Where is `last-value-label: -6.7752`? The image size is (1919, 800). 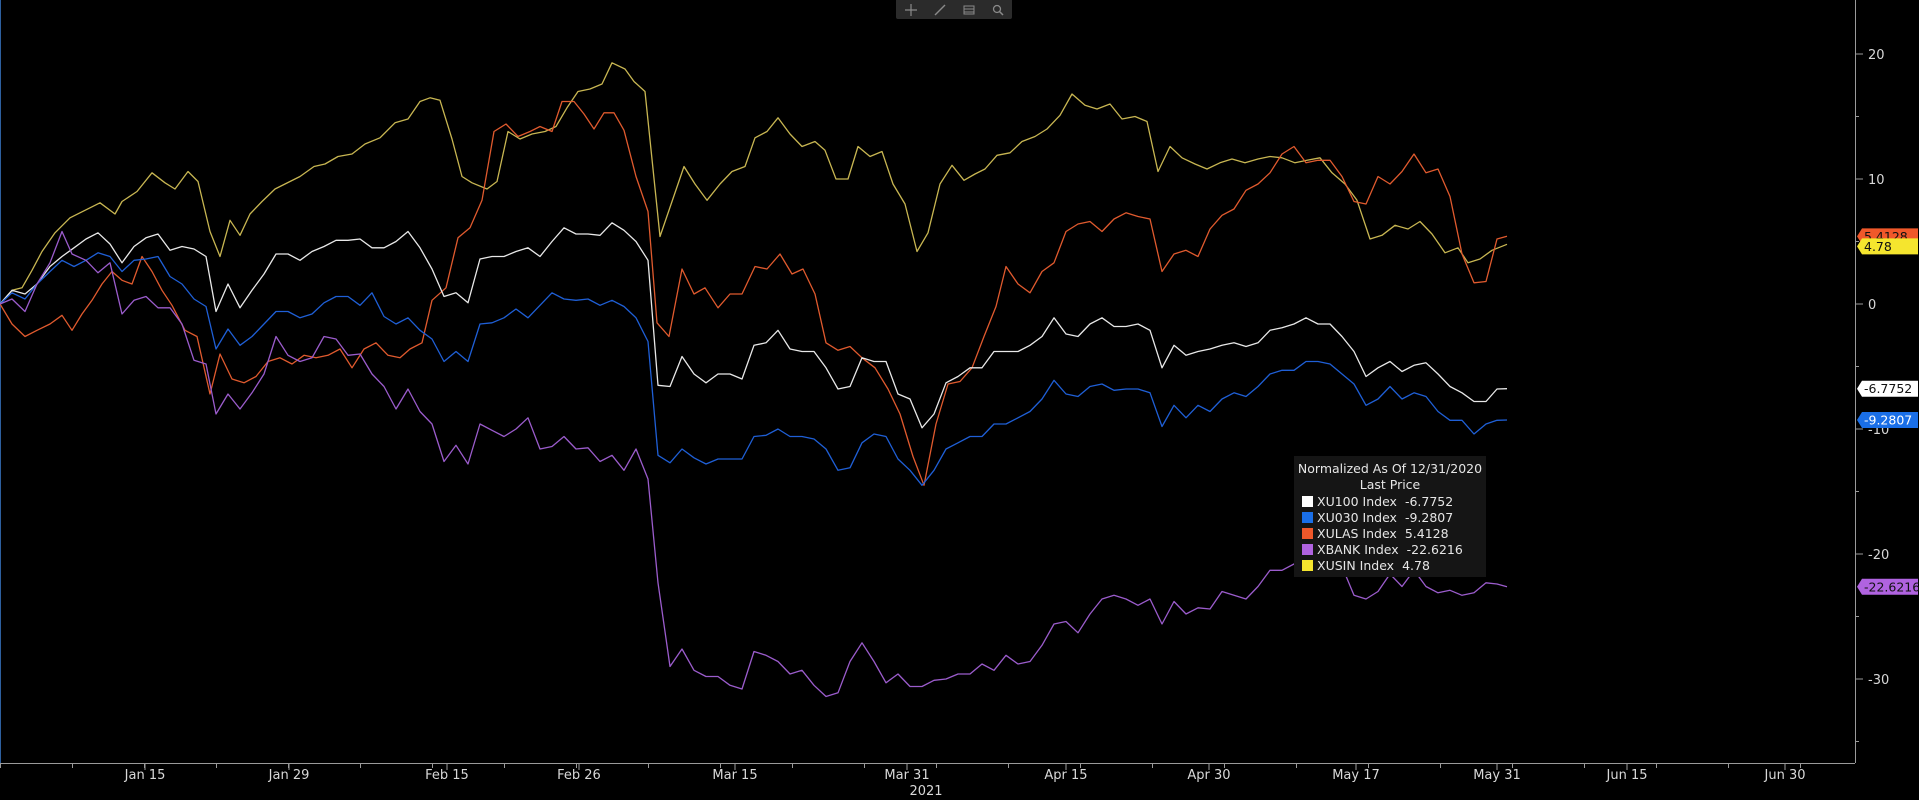
last-value-label: -6.7752 is located at coordinates (1887, 388).